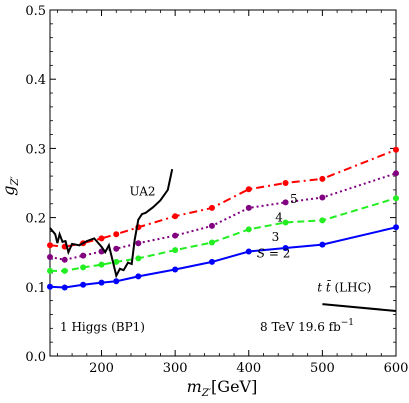 Image resolution: width=409 pixels, height=403 pixels. What do you see at coordinates (143, 191) in the screenshot?
I see `ua2-label: UA2` at bounding box center [143, 191].